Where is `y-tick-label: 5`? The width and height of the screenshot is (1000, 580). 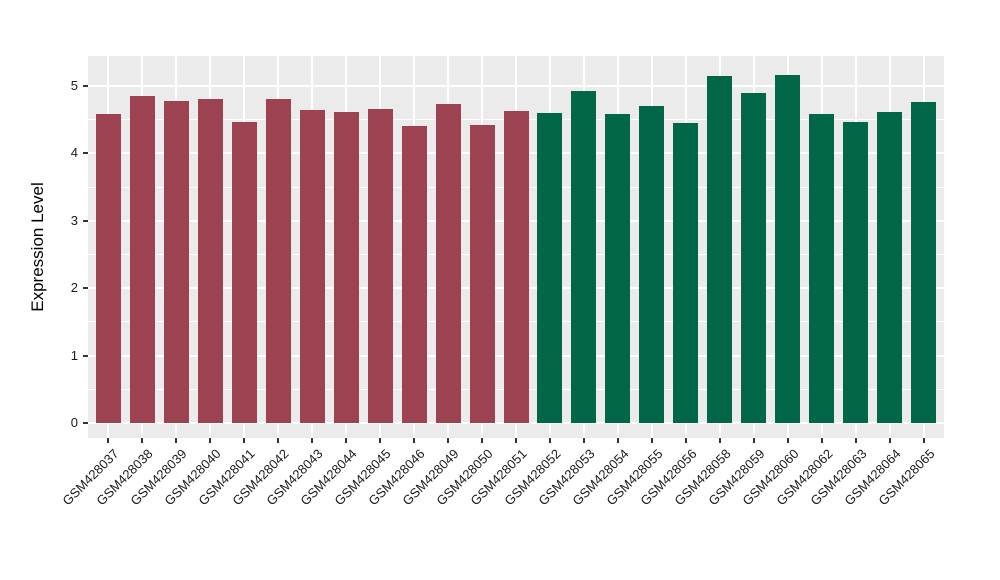
y-tick-label: 5 is located at coordinates (74, 85).